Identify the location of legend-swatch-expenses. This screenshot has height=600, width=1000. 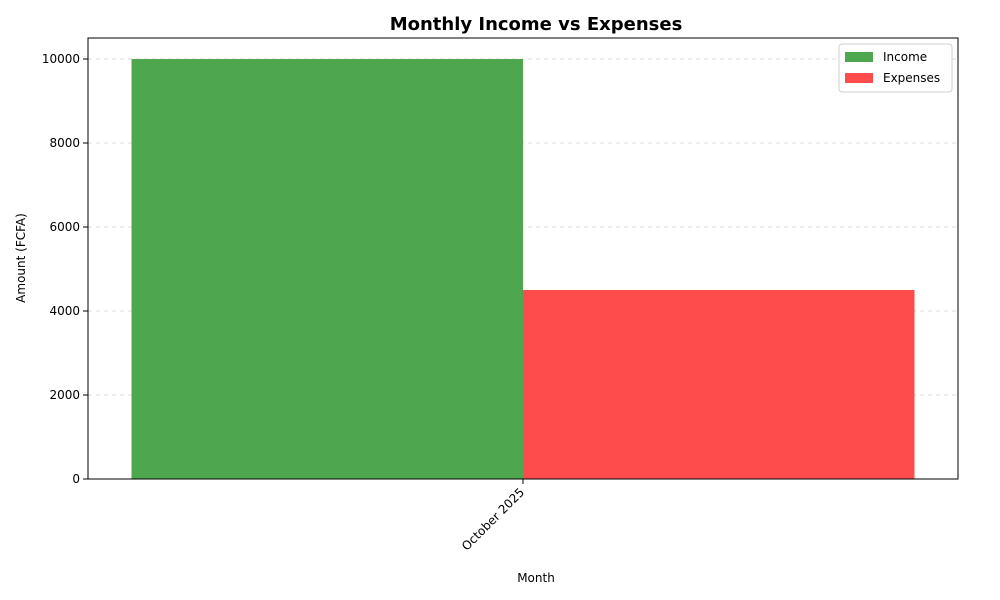
(859, 78).